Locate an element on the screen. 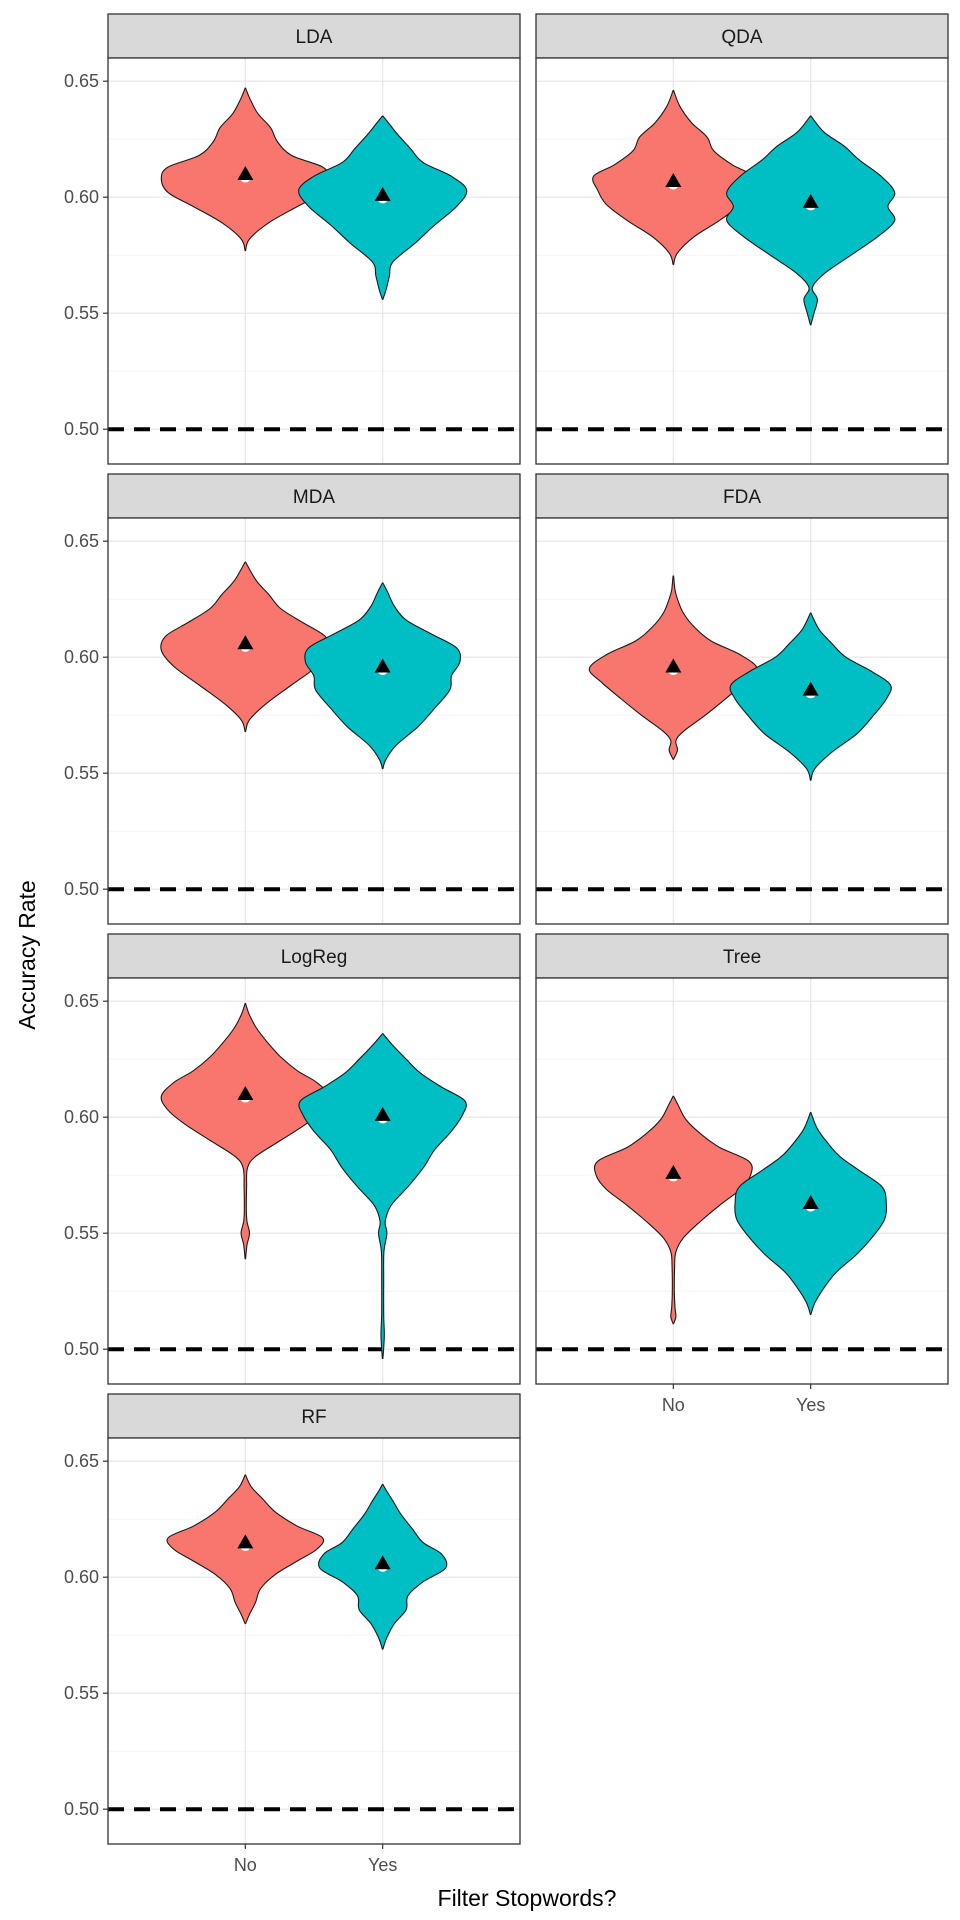 This screenshot has height=1920, width=960. panel-logreg: LogReg 0.50 0.55 0.60 0.65 is located at coordinates (292, 1159).